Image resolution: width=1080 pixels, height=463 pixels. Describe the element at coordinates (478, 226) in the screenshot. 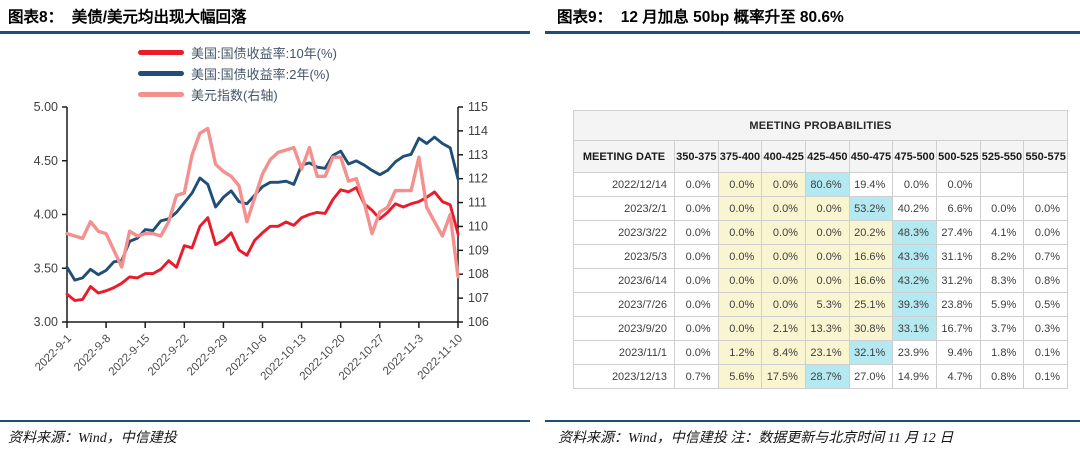

I see `svg-text: 110` at that location.